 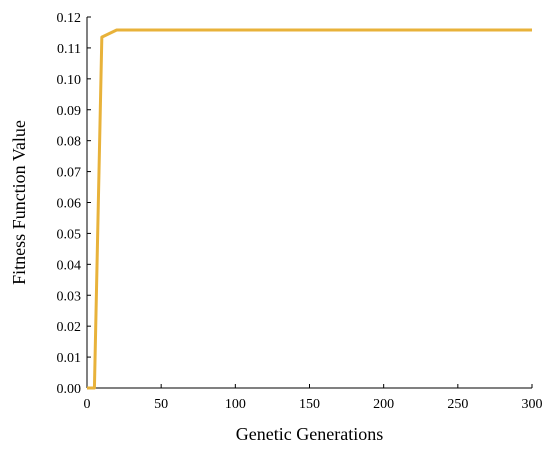 I want to click on y-tick-label: 0.00, so click(x=69, y=389).